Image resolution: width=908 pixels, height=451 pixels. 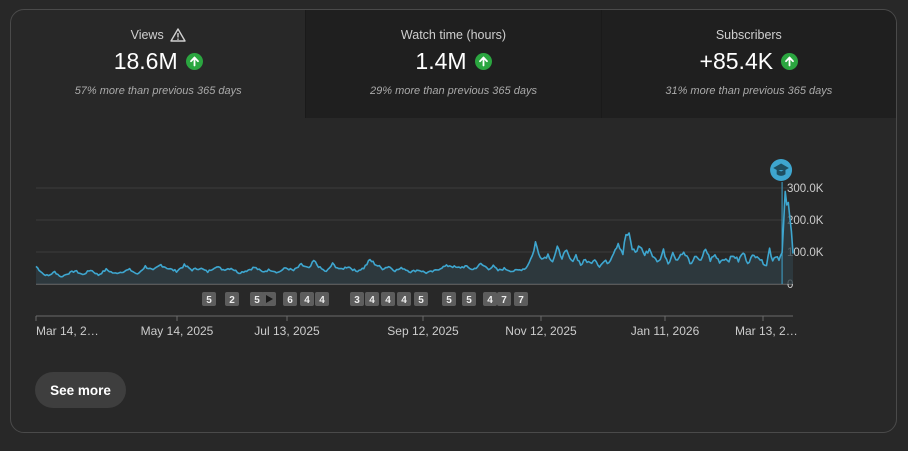 I want to click on metric-value: +85.4K, so click(x=736, y=61).